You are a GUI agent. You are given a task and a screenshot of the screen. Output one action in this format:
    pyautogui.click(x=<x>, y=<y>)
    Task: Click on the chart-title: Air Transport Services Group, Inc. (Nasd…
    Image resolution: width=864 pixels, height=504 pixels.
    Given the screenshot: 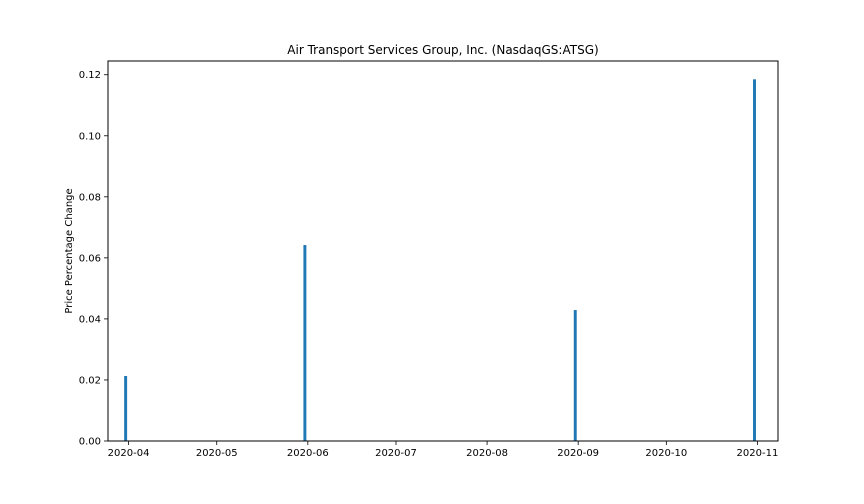 What is the action you would take?
    pyautogui.click(x=442, y=50)
    